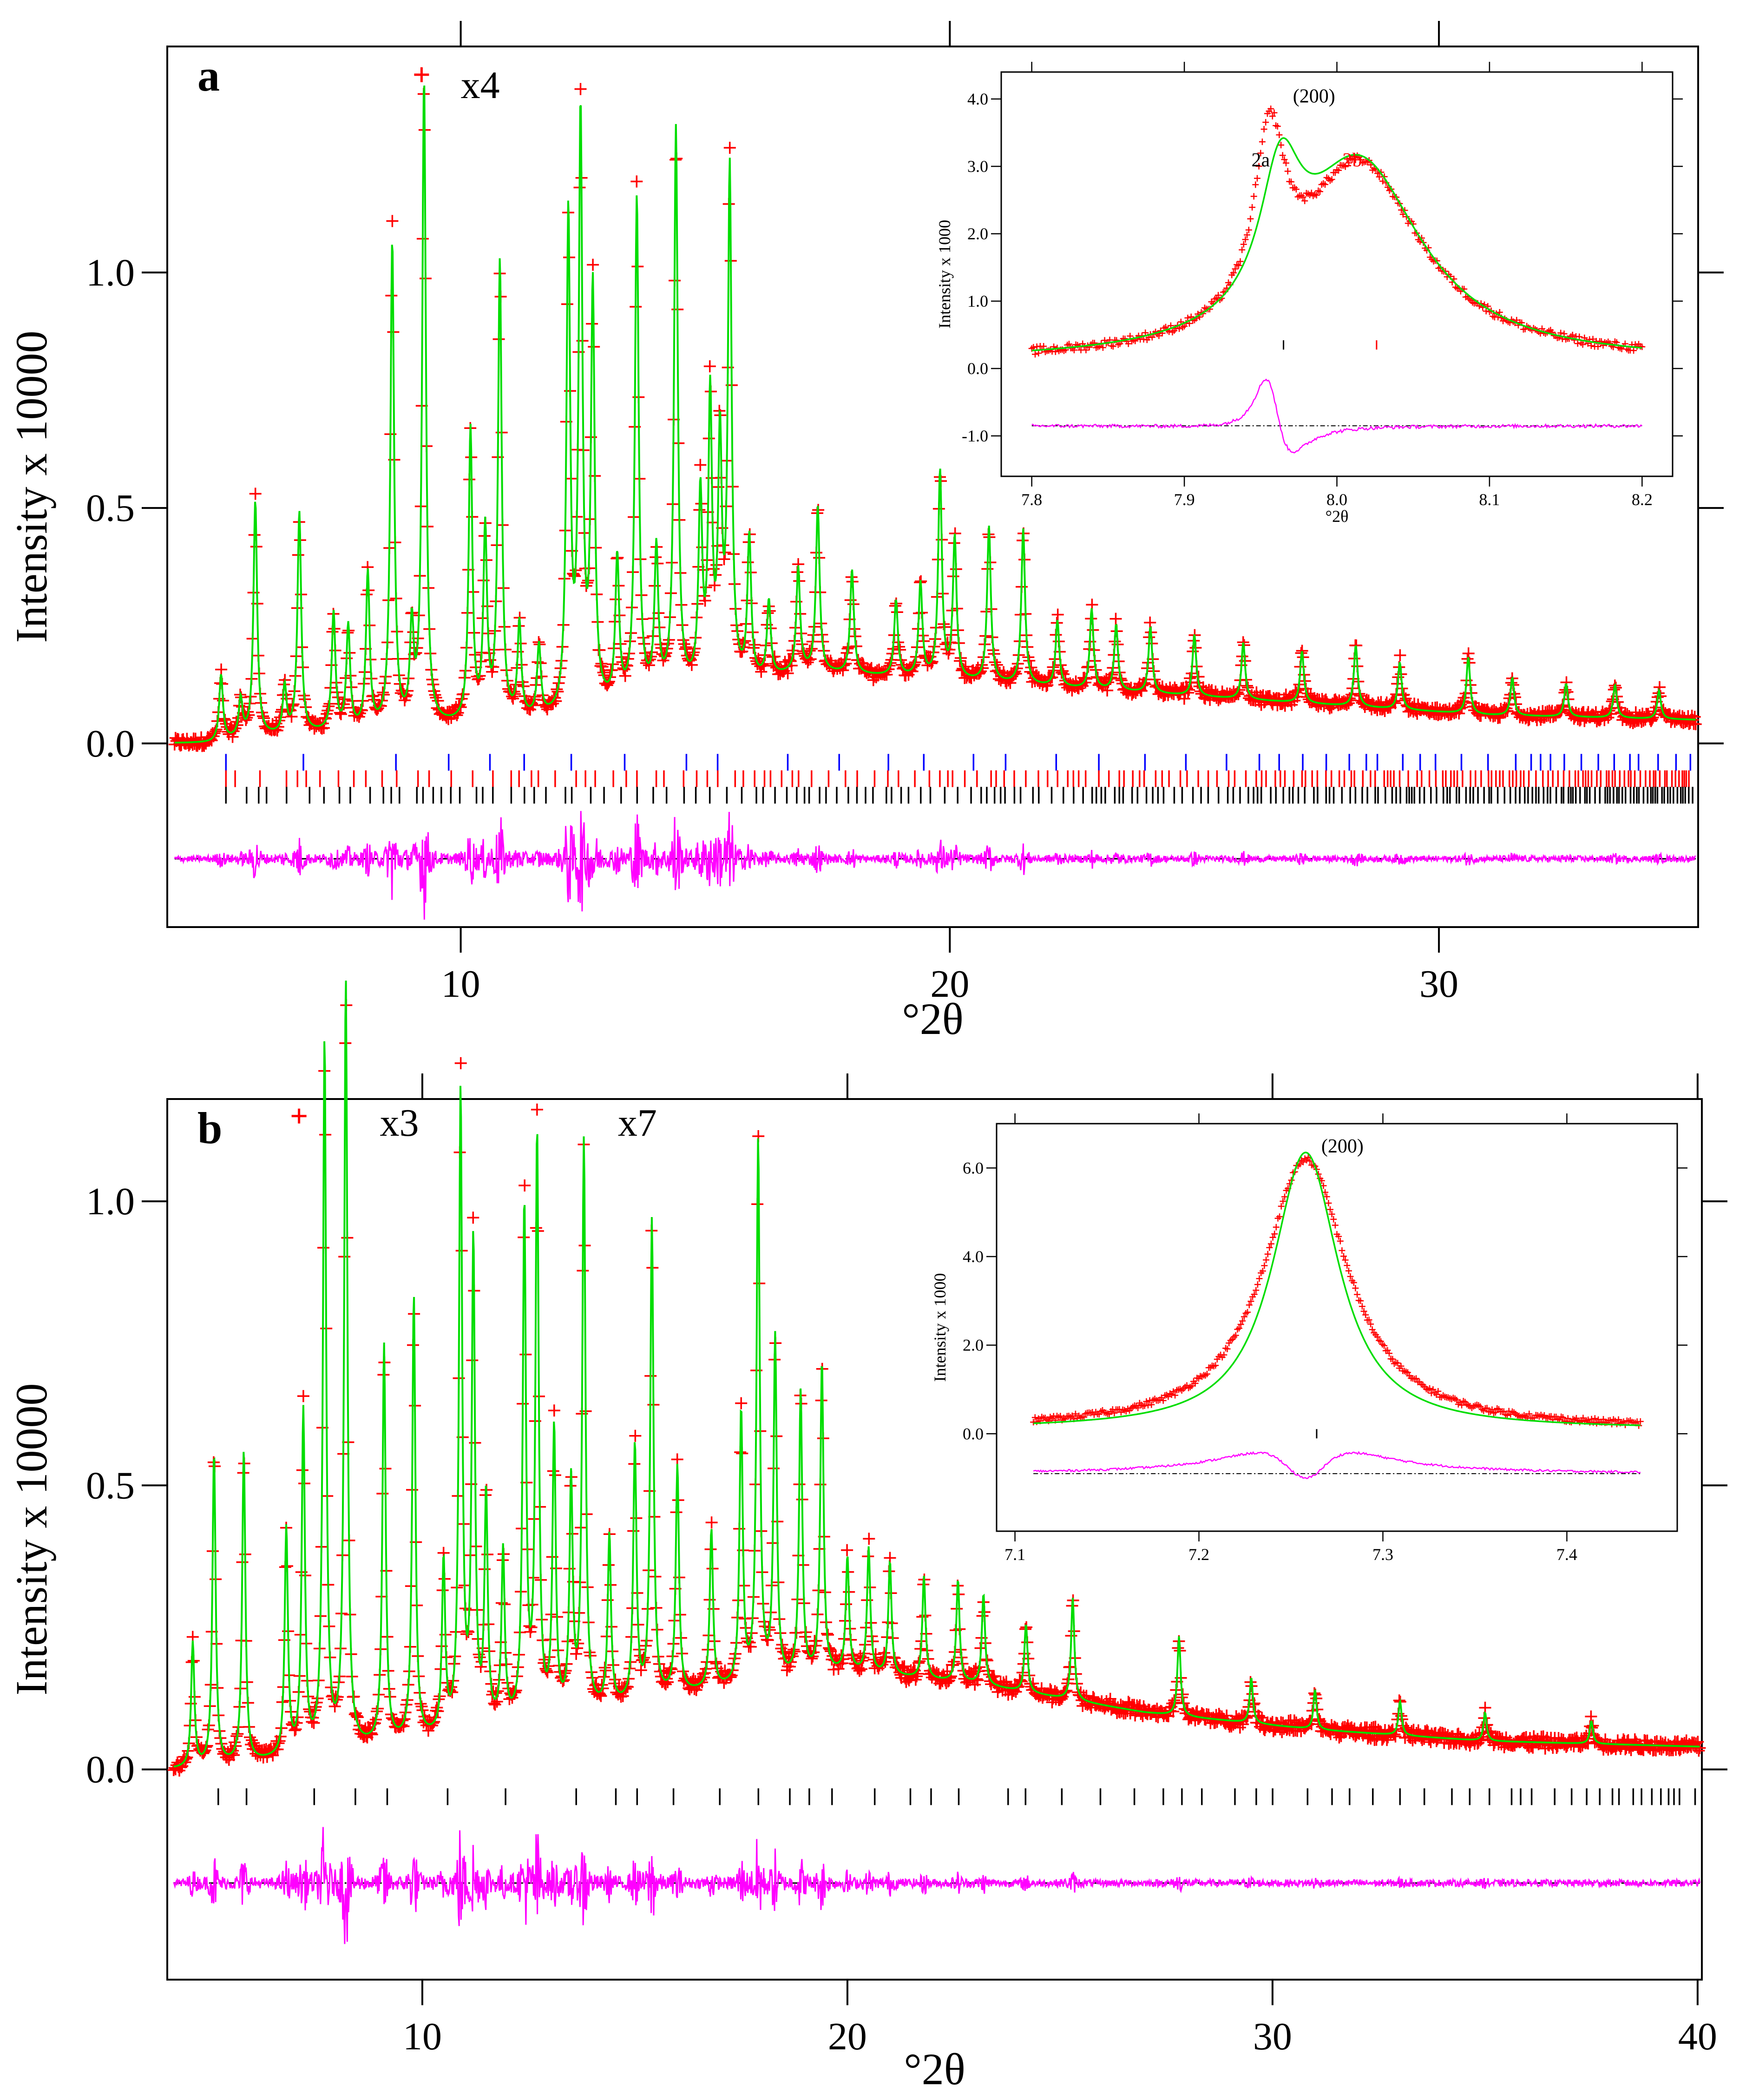  What do you see at coordinates (1642, 499) in the screenshot?
I see `inset-x-tick-label: 8.2` at bounding box center [1642, 499].